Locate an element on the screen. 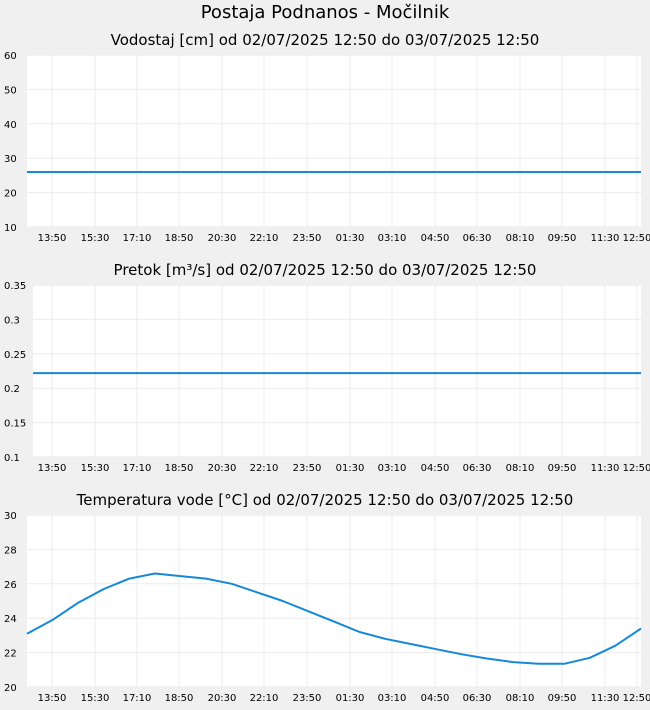  y-tick-label: 26 is located at coordinates (10, 585).